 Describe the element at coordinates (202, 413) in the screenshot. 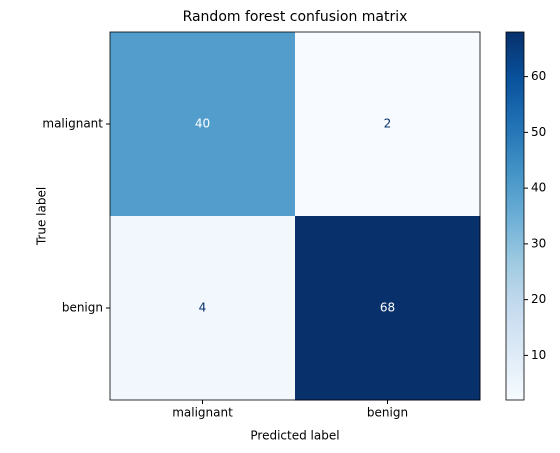

I see `x-tick-label: malignant` at that location.